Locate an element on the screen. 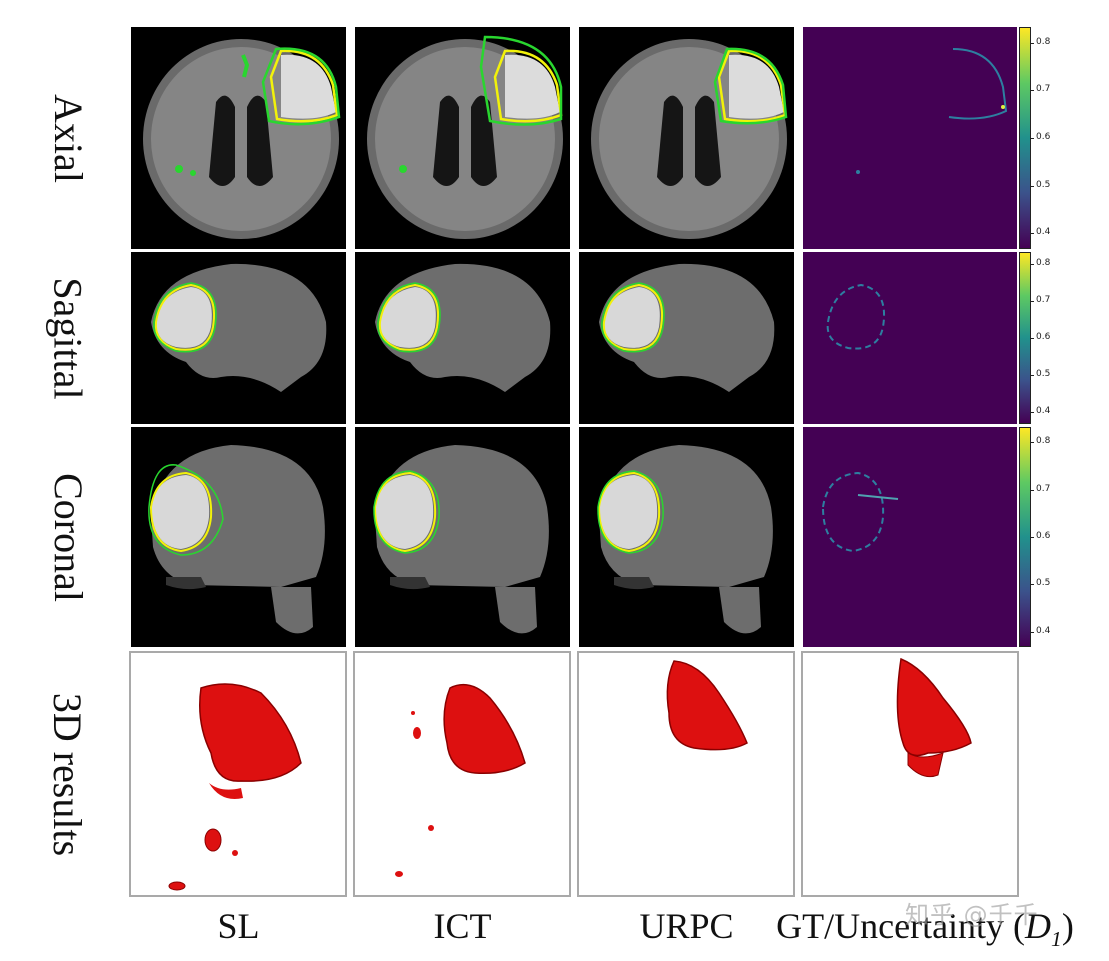 The width and height of the screenshot is (1109, 961). axial-colorbar-tick-label: 0.6 is located at coordinates (1043, 137).